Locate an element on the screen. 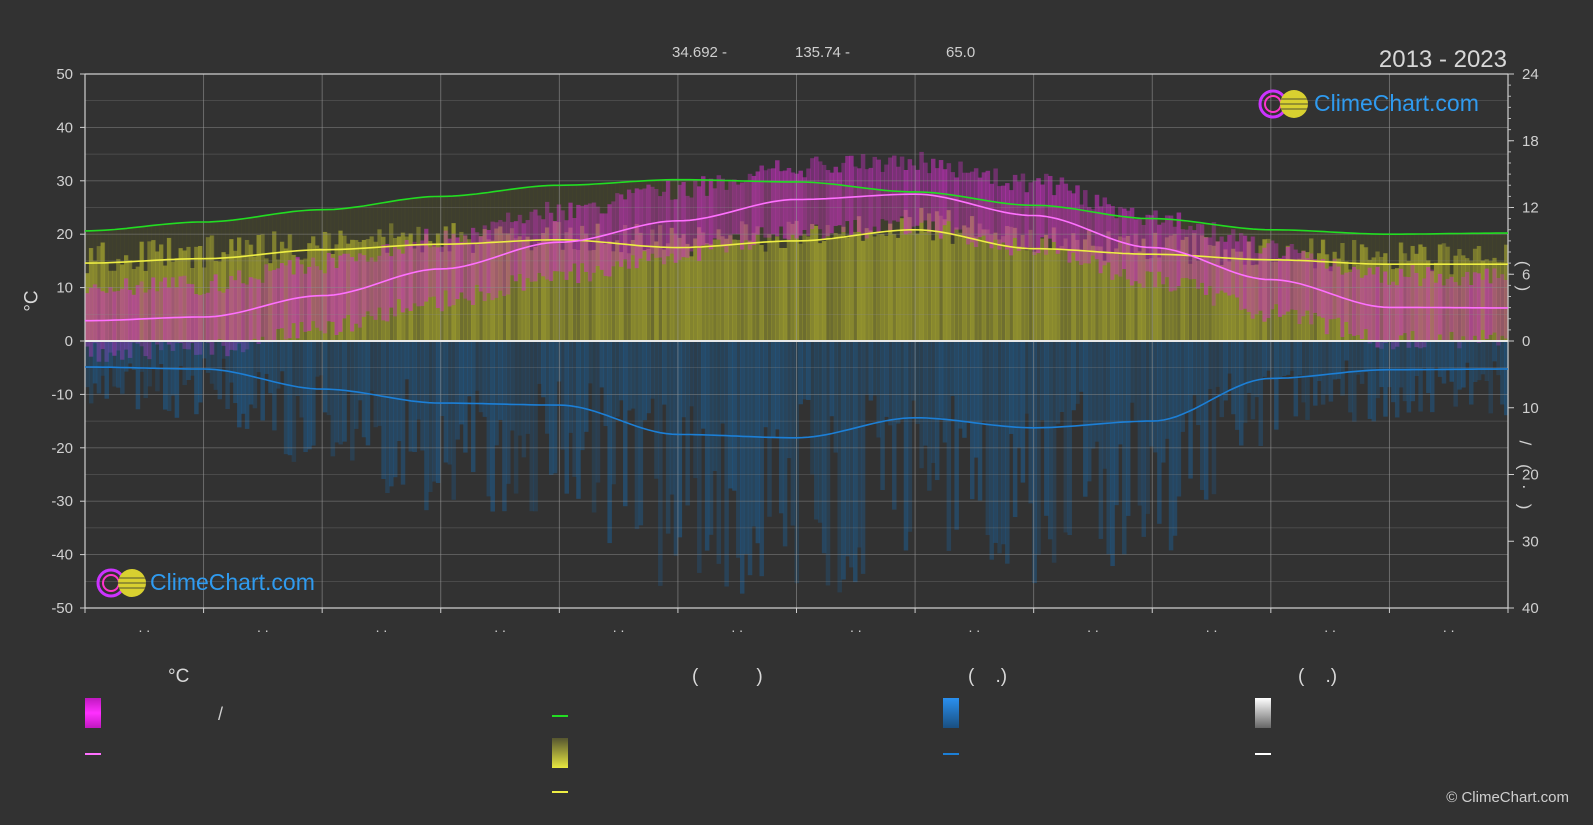 Image resolution: width=1593 pixels, height=825 pixels. legend-sun-head: ( ) is located at coordinates (727, 676).